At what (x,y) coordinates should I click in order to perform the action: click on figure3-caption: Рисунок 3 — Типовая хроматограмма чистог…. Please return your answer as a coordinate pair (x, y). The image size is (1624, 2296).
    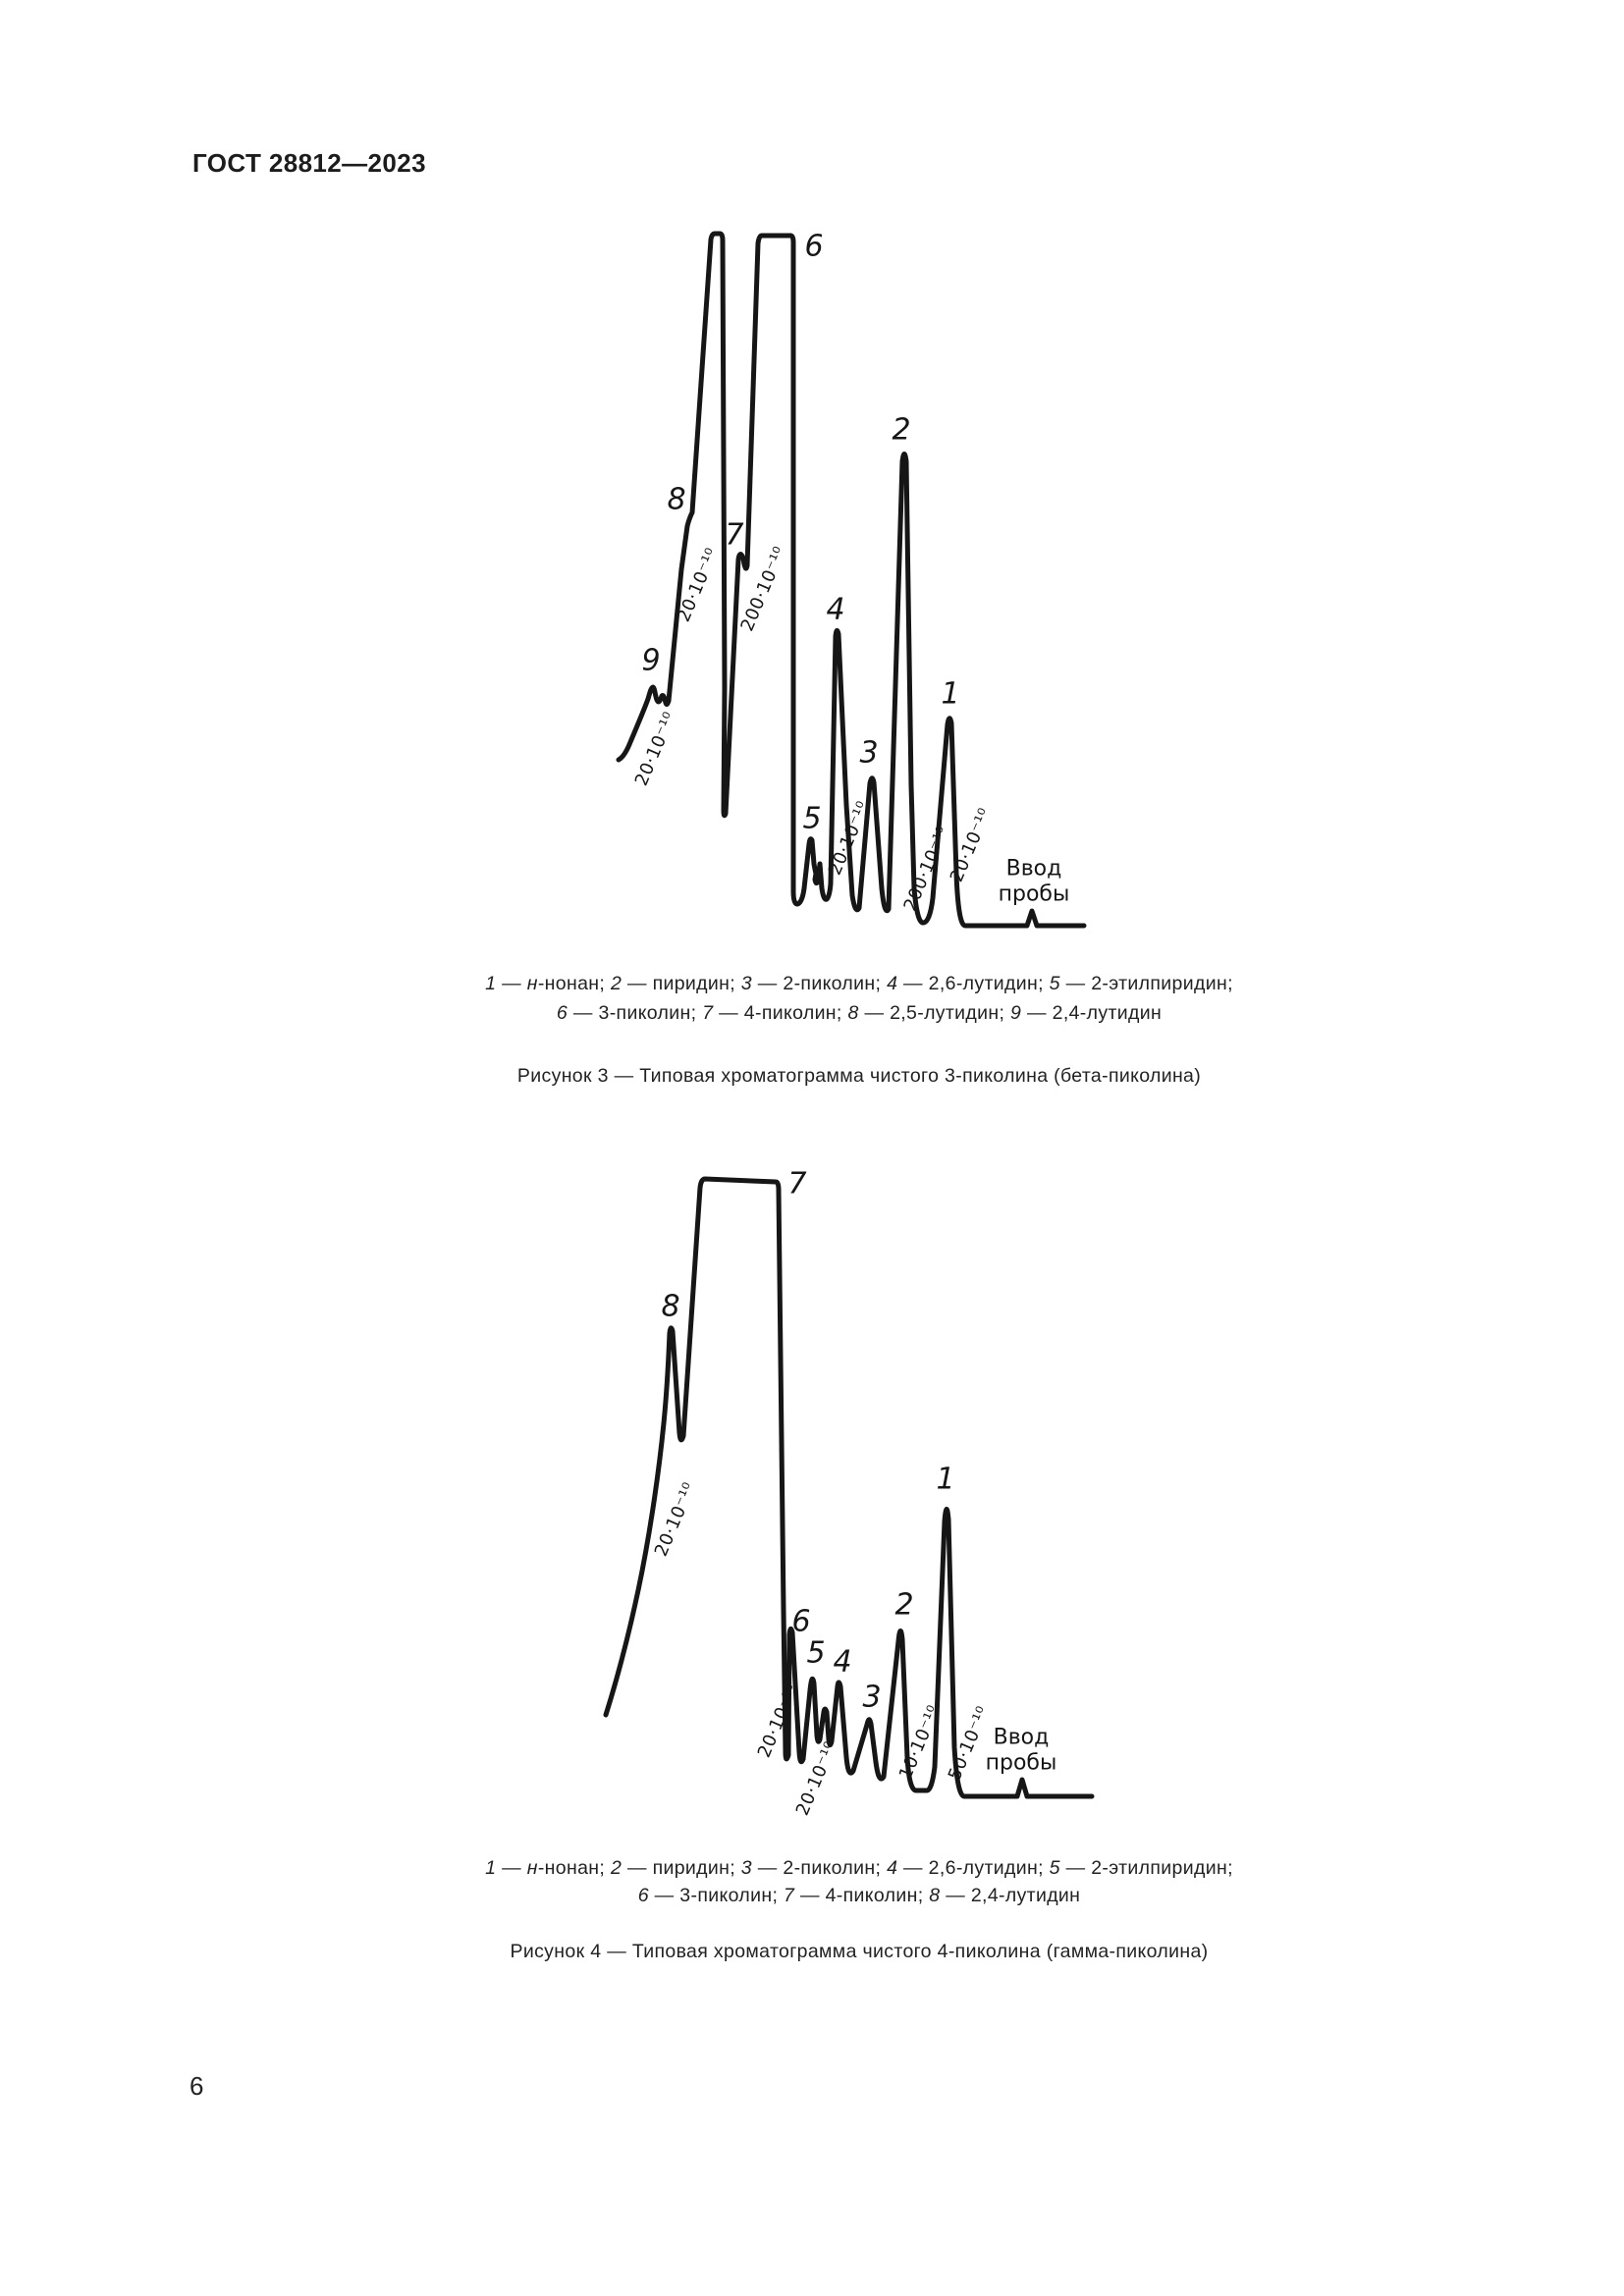
    Looking at the image, I should click on (859, 1076).